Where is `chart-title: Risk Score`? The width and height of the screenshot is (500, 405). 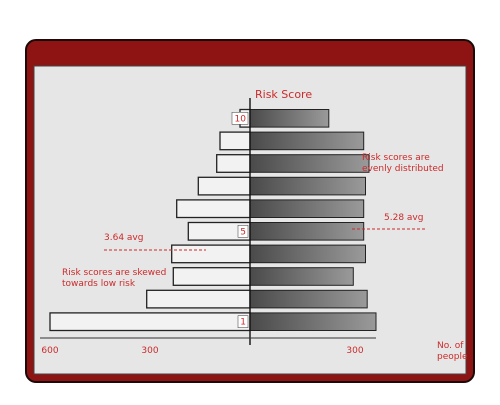
chart-title: Risk Score is located at coordinates (283, 94).